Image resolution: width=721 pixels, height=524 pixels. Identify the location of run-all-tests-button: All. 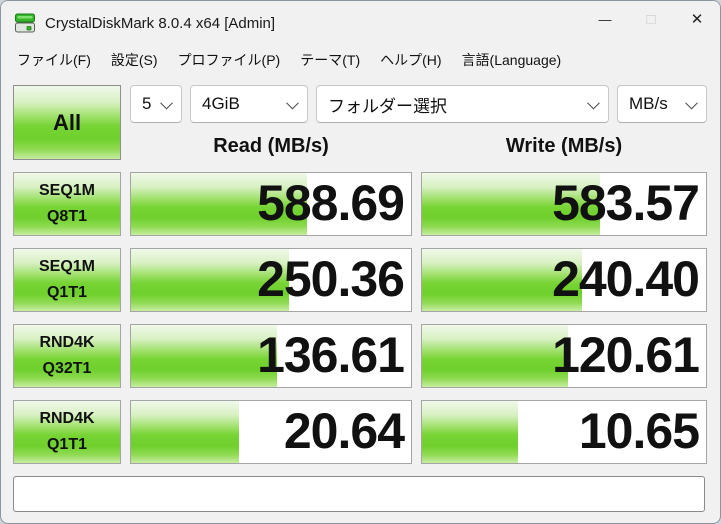
(67, 122).